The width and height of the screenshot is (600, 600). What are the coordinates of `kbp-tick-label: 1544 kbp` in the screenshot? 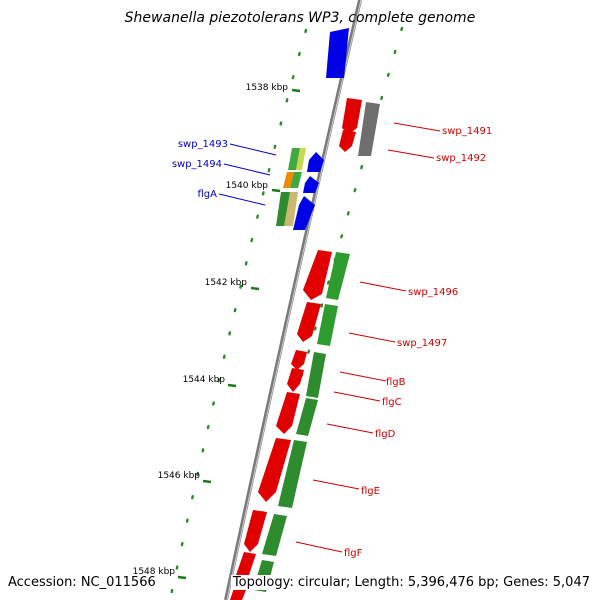 It's located at (204, 380).